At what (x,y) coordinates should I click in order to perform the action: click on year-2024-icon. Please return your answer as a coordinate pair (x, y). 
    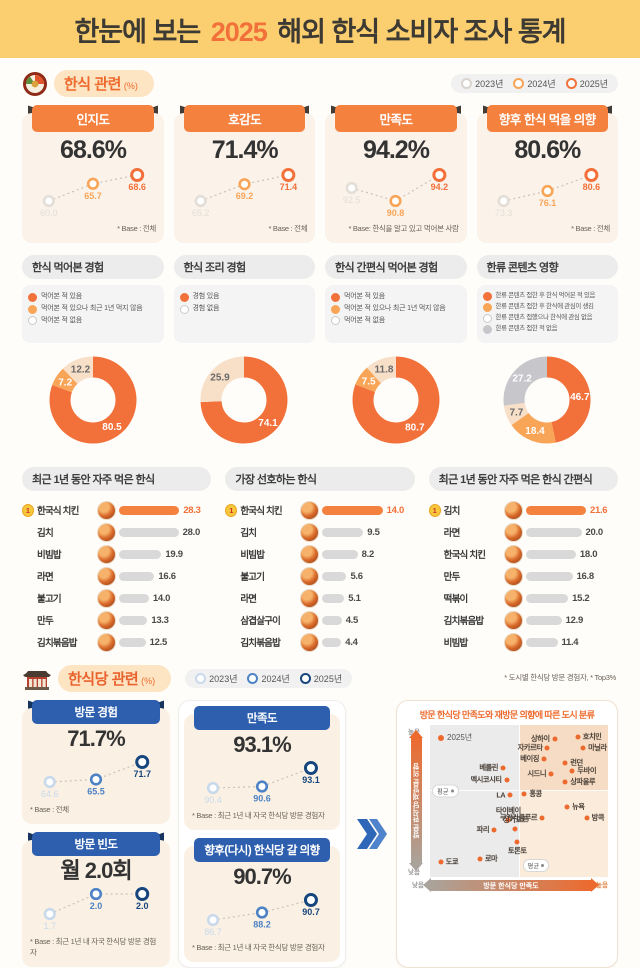
    Looking at the image, I should click on (519, 83).